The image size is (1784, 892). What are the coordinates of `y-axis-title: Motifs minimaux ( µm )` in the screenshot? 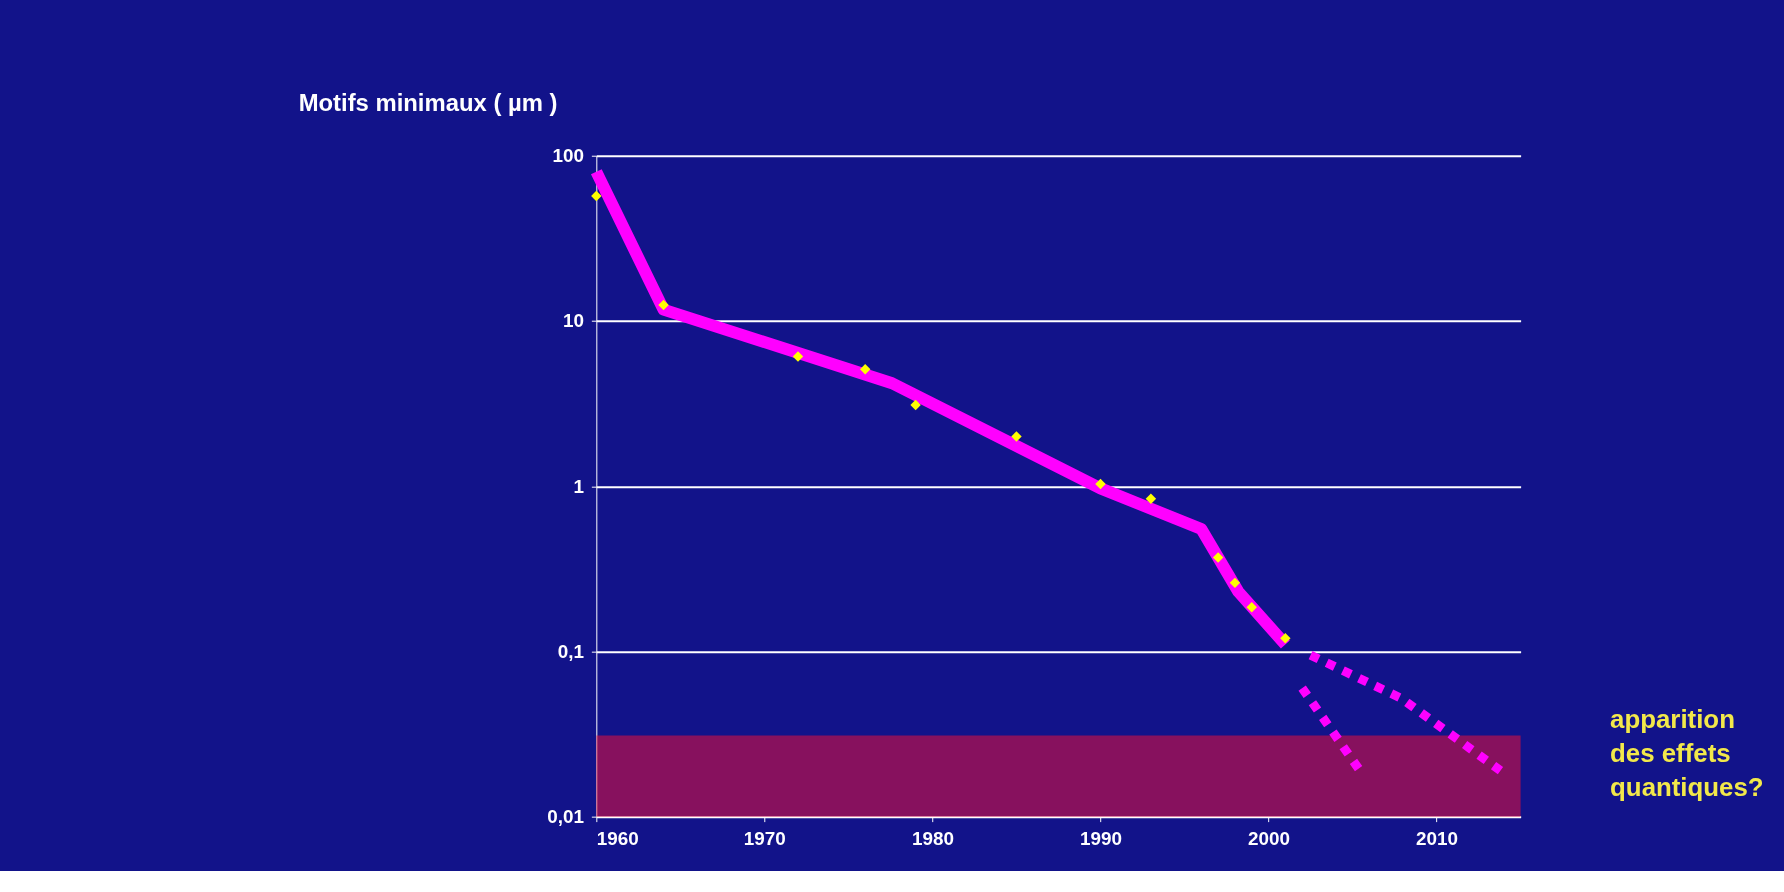 It's located at (428, 103).